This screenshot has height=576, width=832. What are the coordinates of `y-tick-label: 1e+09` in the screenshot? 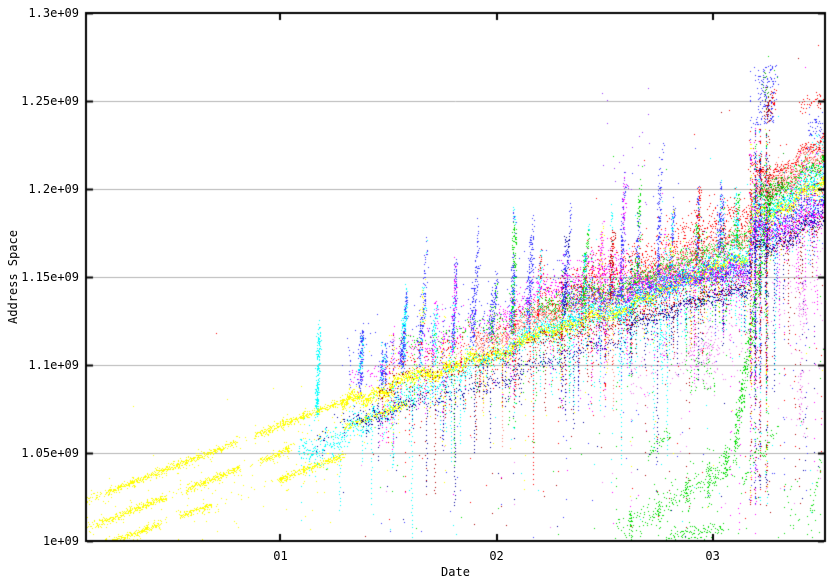 It's located at (60, 541).